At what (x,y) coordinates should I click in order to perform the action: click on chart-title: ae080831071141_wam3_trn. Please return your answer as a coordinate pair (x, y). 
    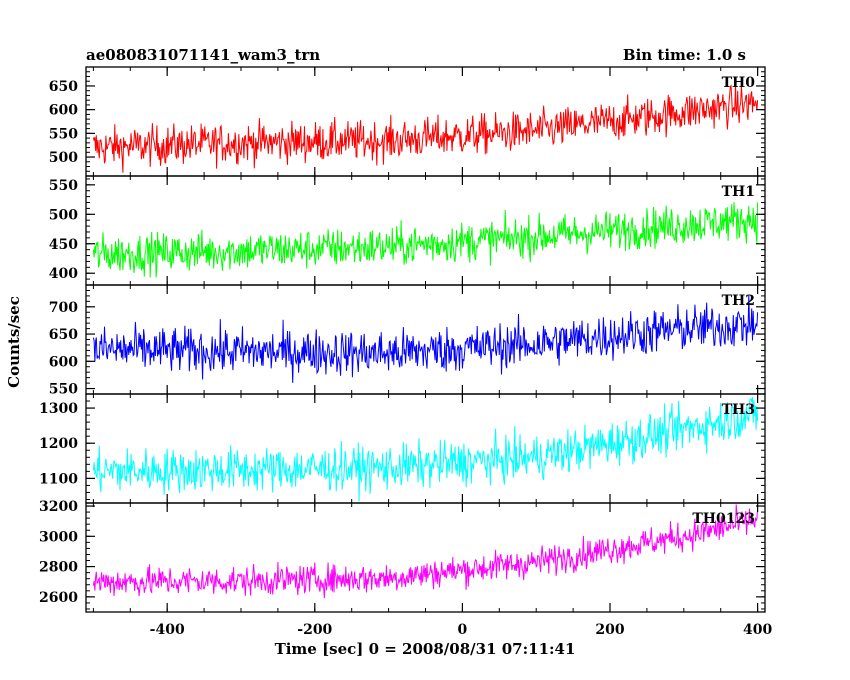
    Looking at the image, I should click on (203, 55).